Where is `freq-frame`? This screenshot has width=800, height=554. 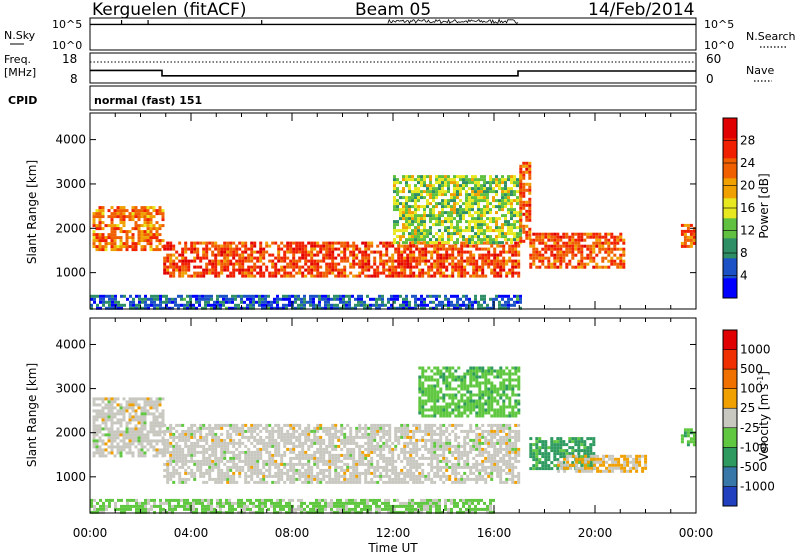
freq-frame is located at coordinates (393, 68).